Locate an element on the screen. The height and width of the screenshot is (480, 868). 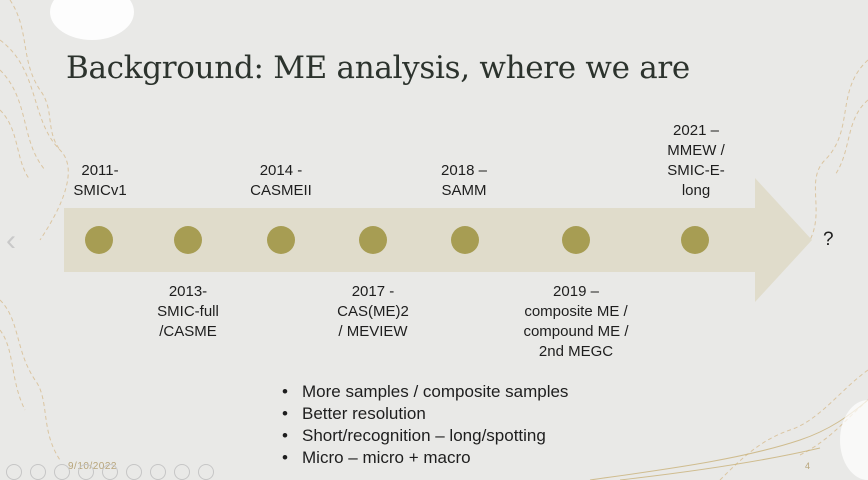
milestone-label-2014: 2014 - CASMEII is located at coordinates (281, 180).